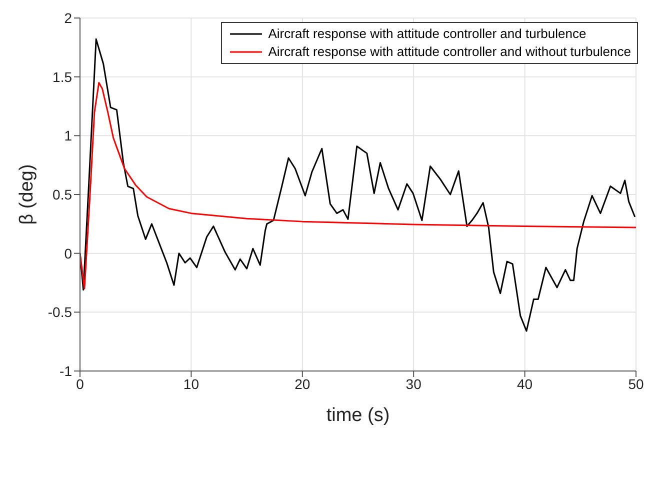  Describe the element at coordinates (66, 370) in the screenshot. I see `y-tick-label: -1` at that location.